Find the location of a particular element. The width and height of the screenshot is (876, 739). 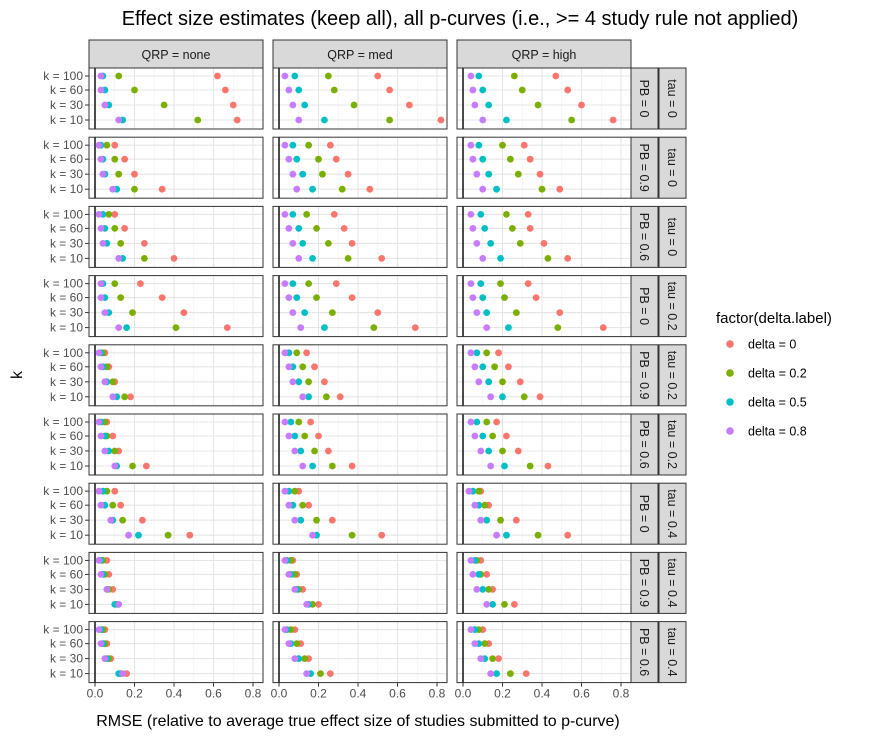

legend-label: delta = 0.2 is located at coordinates (777, 374).